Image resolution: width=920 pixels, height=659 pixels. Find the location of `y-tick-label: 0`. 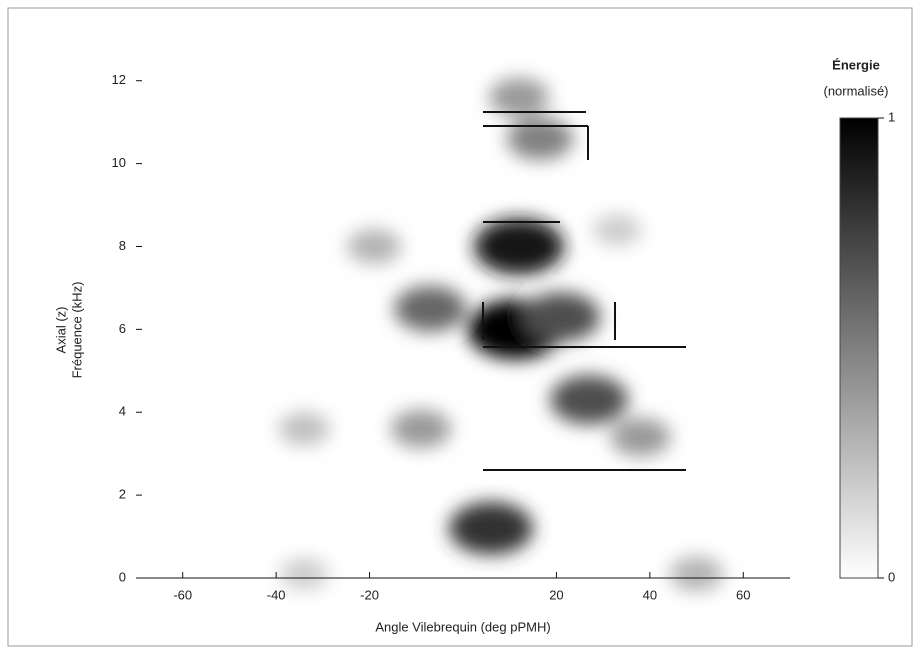

y-tick-label: 0 is located at coordinates (122, 576).